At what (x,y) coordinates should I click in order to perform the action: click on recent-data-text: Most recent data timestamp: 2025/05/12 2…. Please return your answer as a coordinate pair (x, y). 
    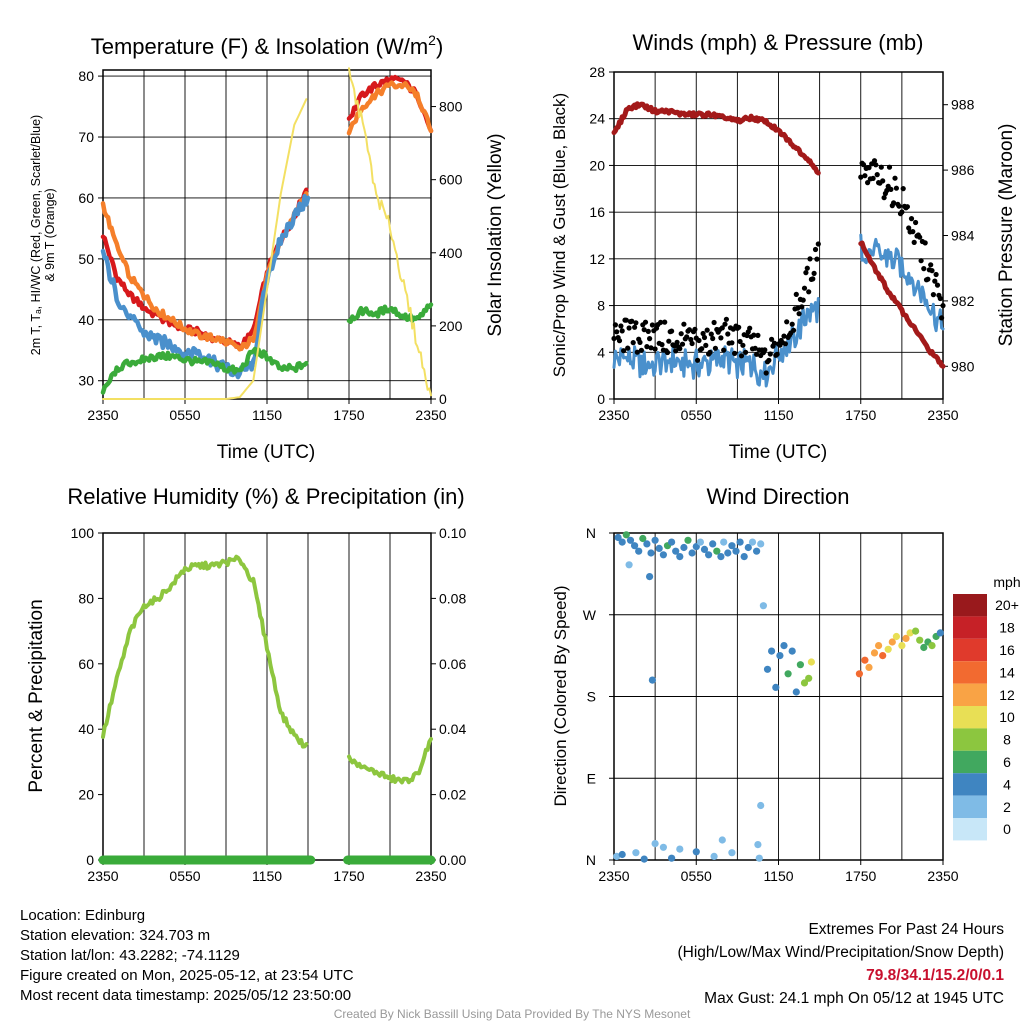
    Looking at the image, I should click on (186, 995).